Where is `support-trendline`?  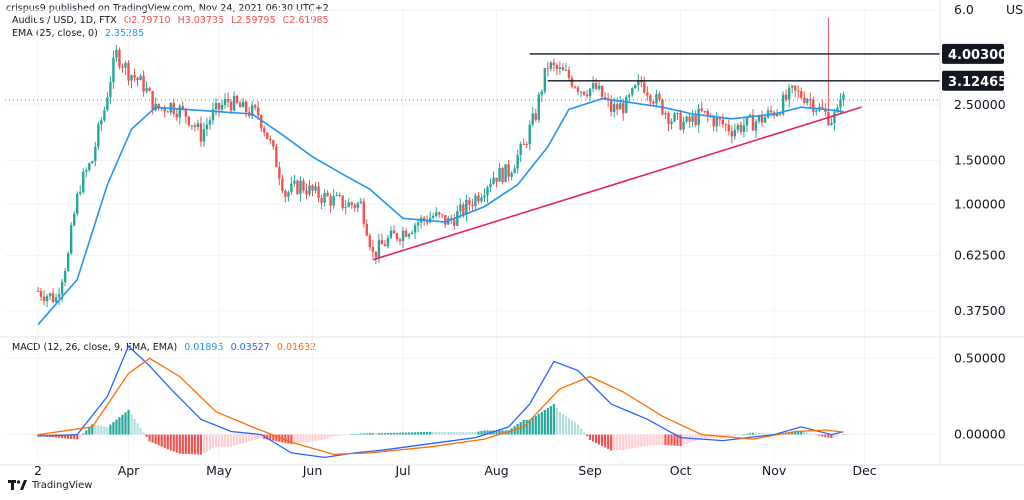 support-trendline is located at coordinates (617, 183).